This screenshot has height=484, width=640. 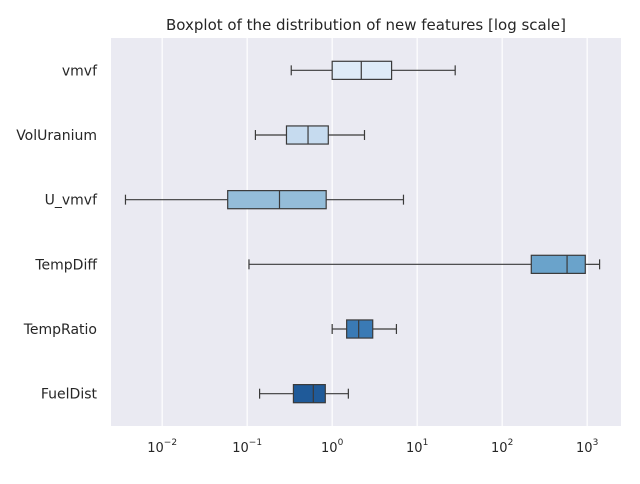 I want to click on y-tick-label: vmvf, so click(x=80, y=71).